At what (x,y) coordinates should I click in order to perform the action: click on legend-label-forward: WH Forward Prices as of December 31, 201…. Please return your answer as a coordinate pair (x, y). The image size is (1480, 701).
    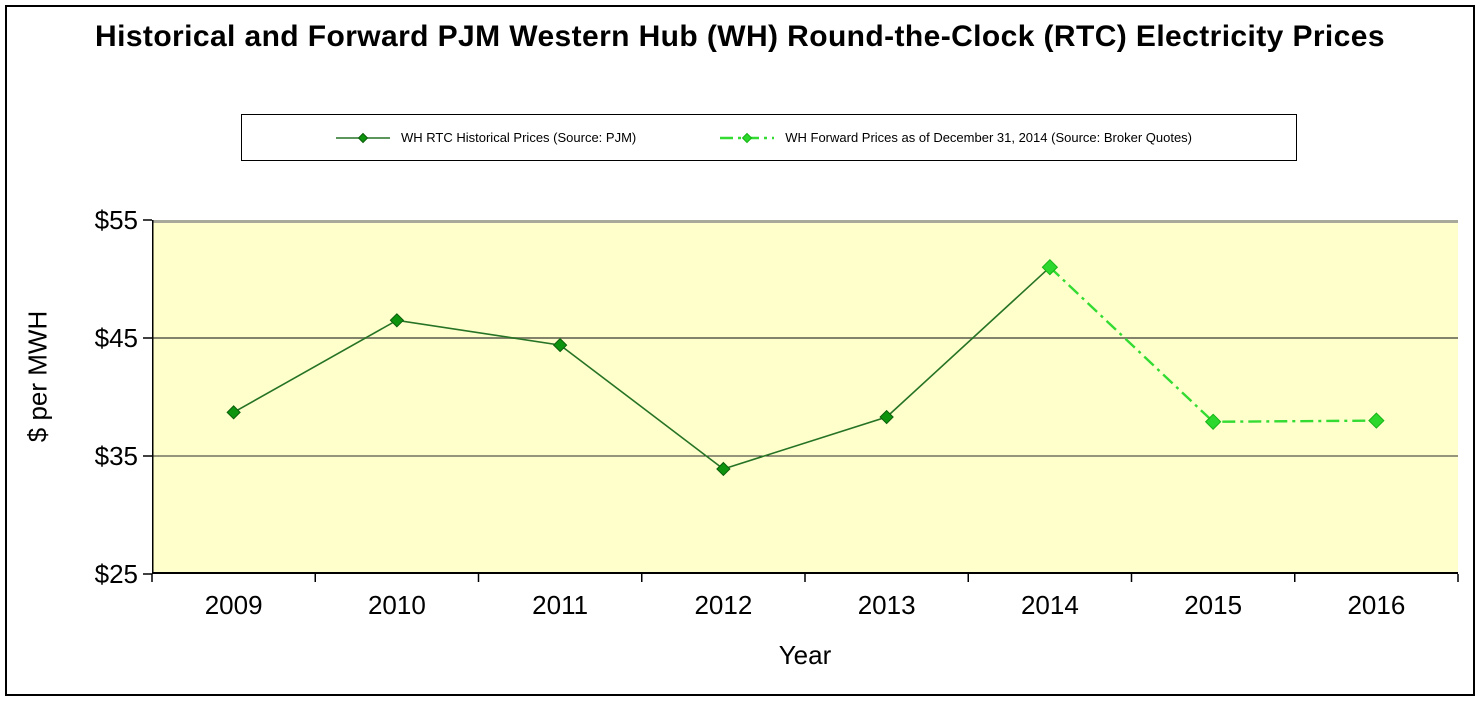
    Looking at the image, I should click on (988, 137).